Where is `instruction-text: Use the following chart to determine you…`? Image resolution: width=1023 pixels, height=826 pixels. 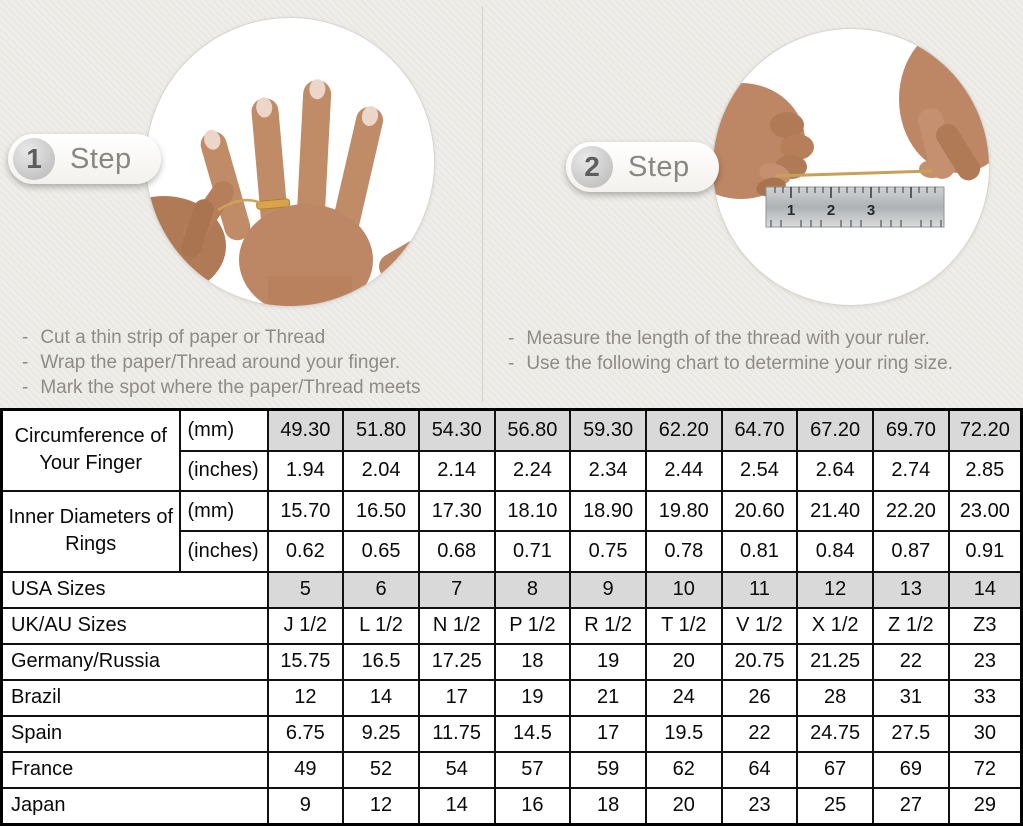
instruction-text: Use the following chart to determine you… is located at coordinates (739, 363).